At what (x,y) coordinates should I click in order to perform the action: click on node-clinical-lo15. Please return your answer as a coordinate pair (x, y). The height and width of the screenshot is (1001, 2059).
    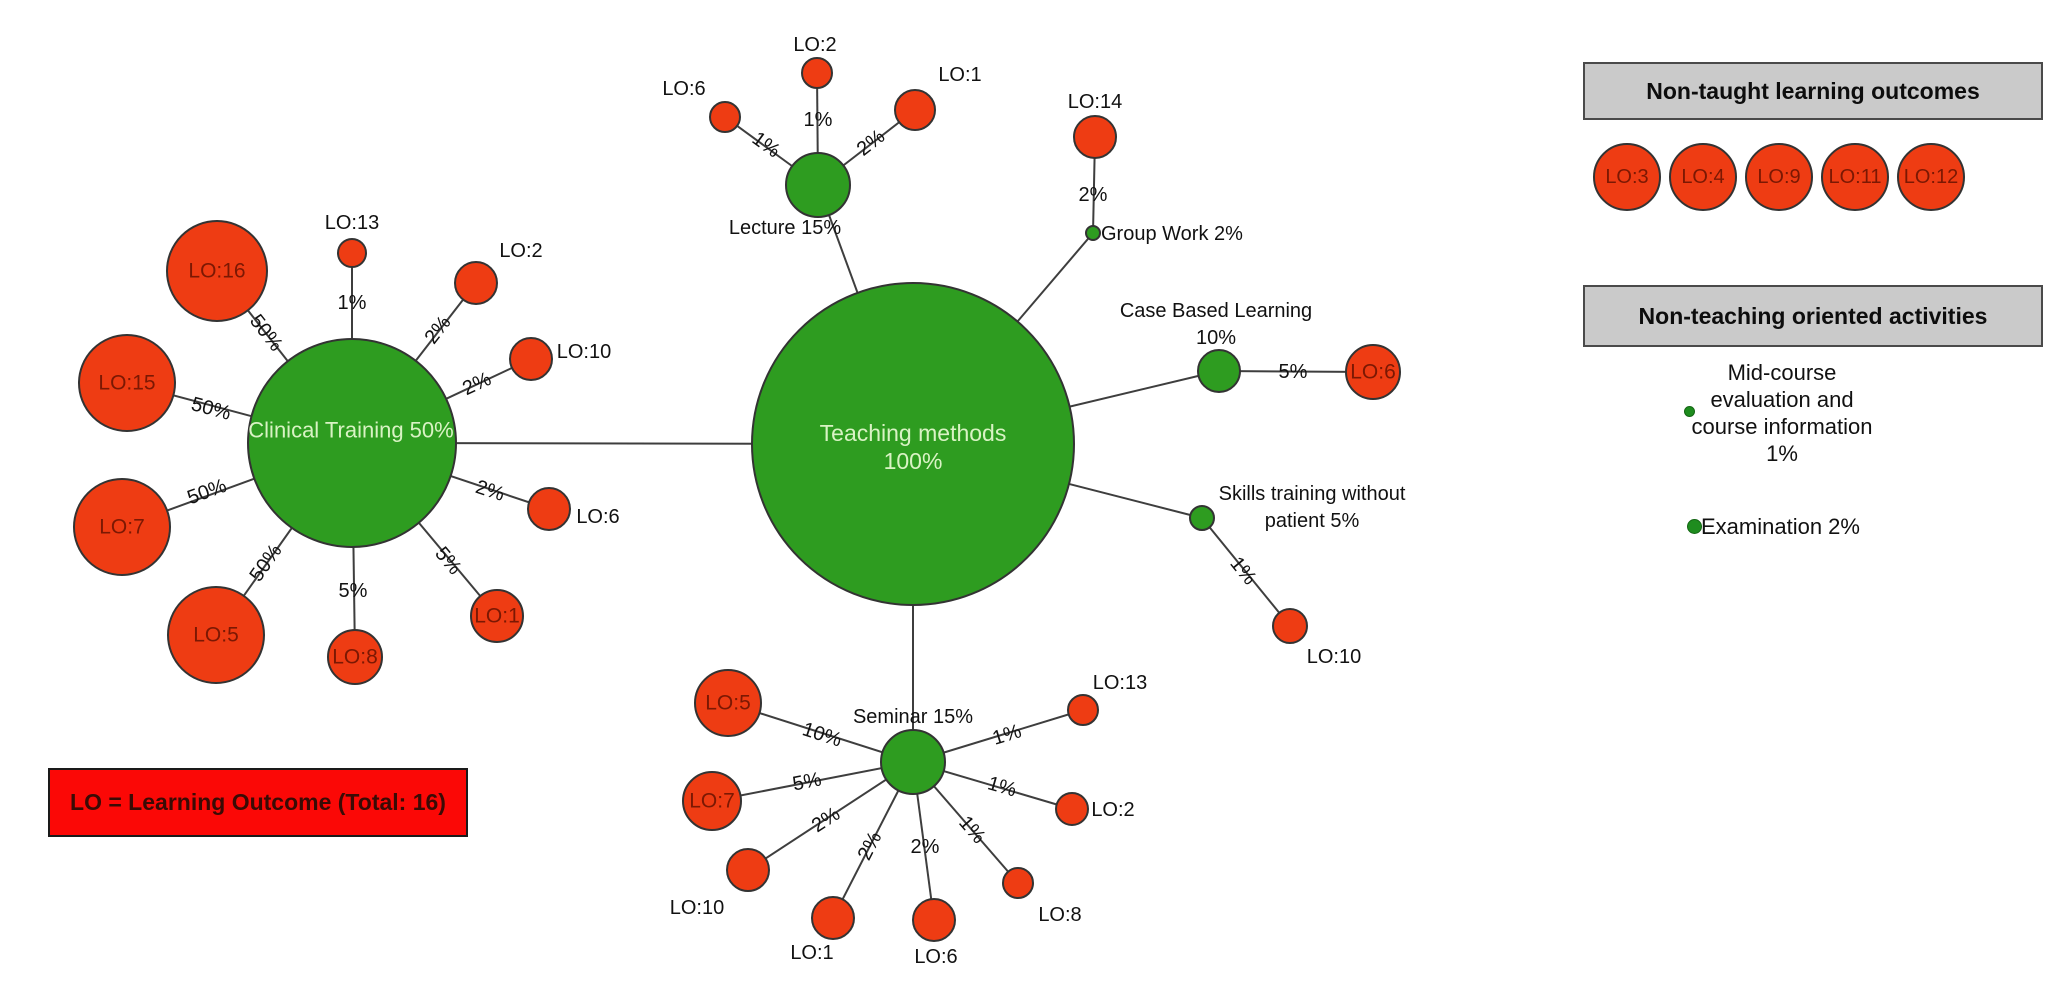
    Looking at the image, I should click on (127, 383).